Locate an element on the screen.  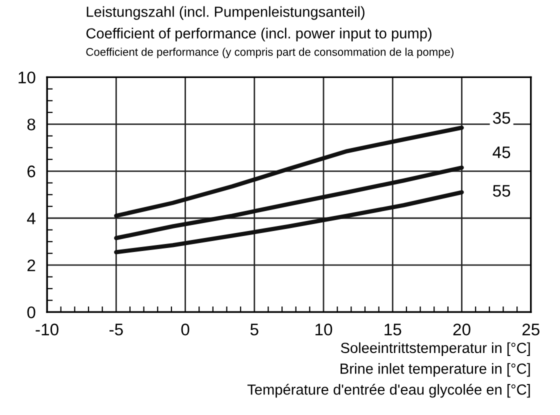
x-tick-label: -5 is located at coordinates (116, 330).